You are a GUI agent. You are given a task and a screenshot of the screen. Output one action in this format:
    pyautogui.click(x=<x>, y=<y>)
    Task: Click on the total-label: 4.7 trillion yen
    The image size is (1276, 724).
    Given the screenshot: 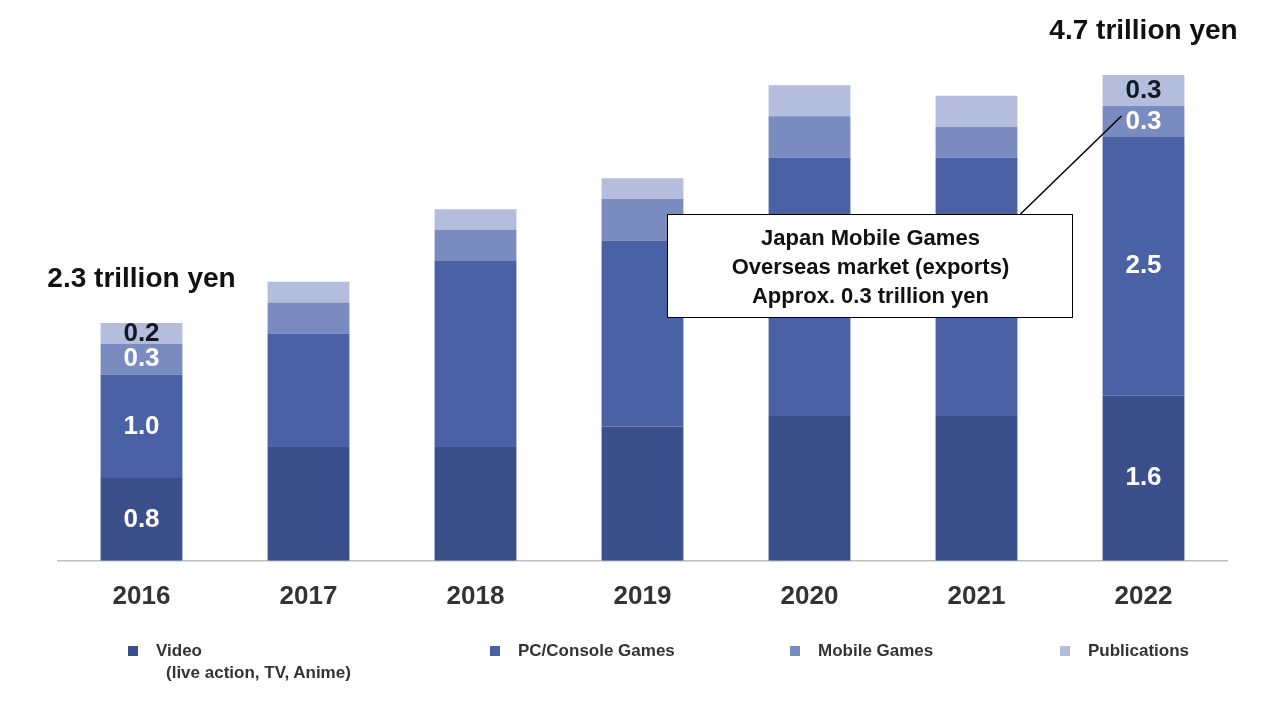 What is the action you would take?
    pyautogui.click(x=1143, y=29)
    